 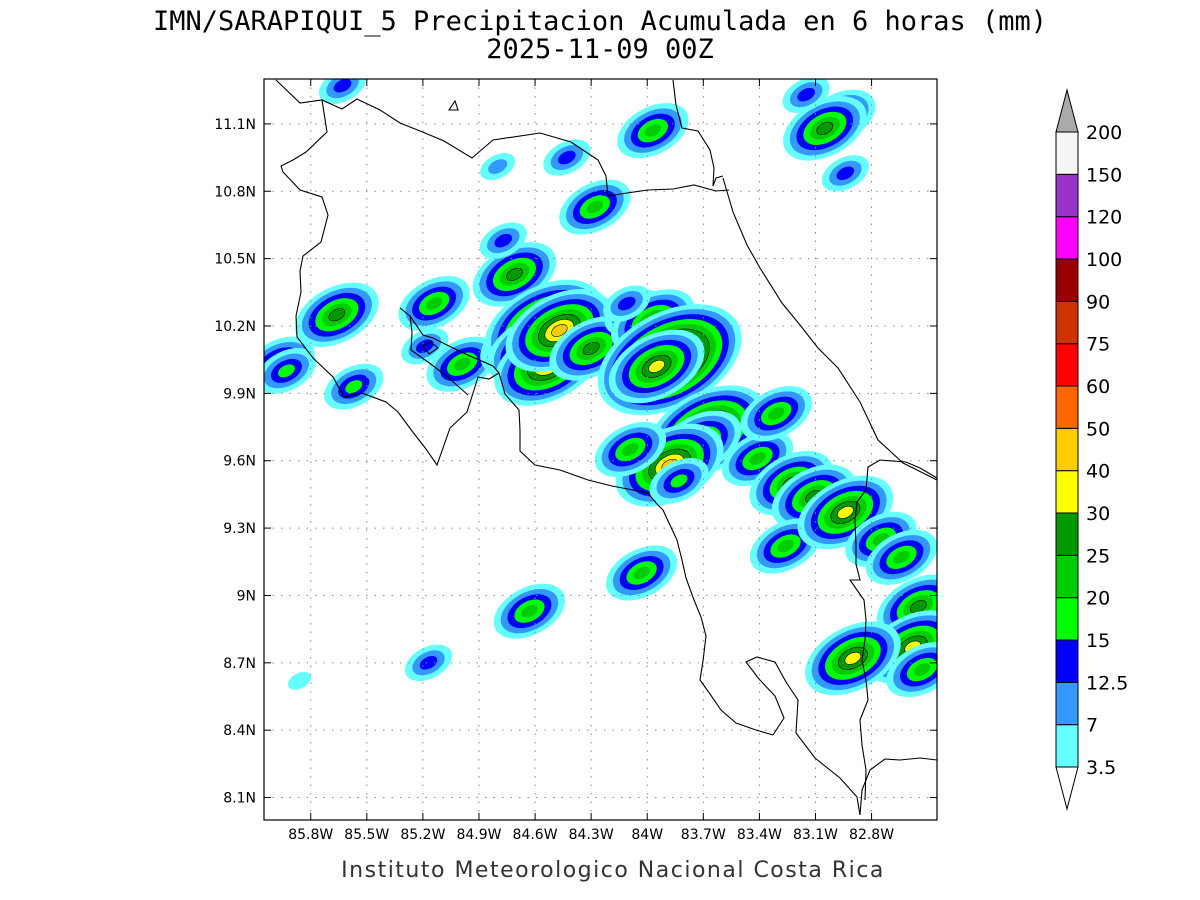 I want to click on map-subtitle-date: 2025-11-09 00Z, so click(x=600, y=49).